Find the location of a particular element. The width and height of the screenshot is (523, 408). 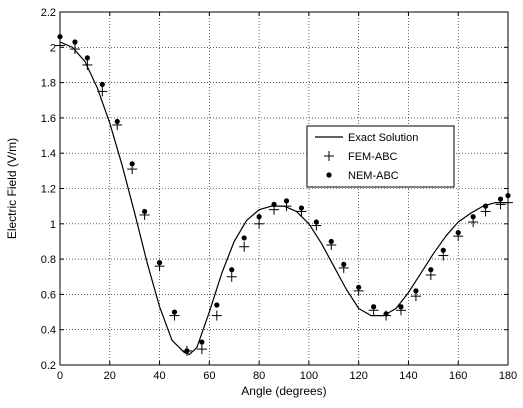

y-tick-label: 0.6 is located at coordinates (48, 295).